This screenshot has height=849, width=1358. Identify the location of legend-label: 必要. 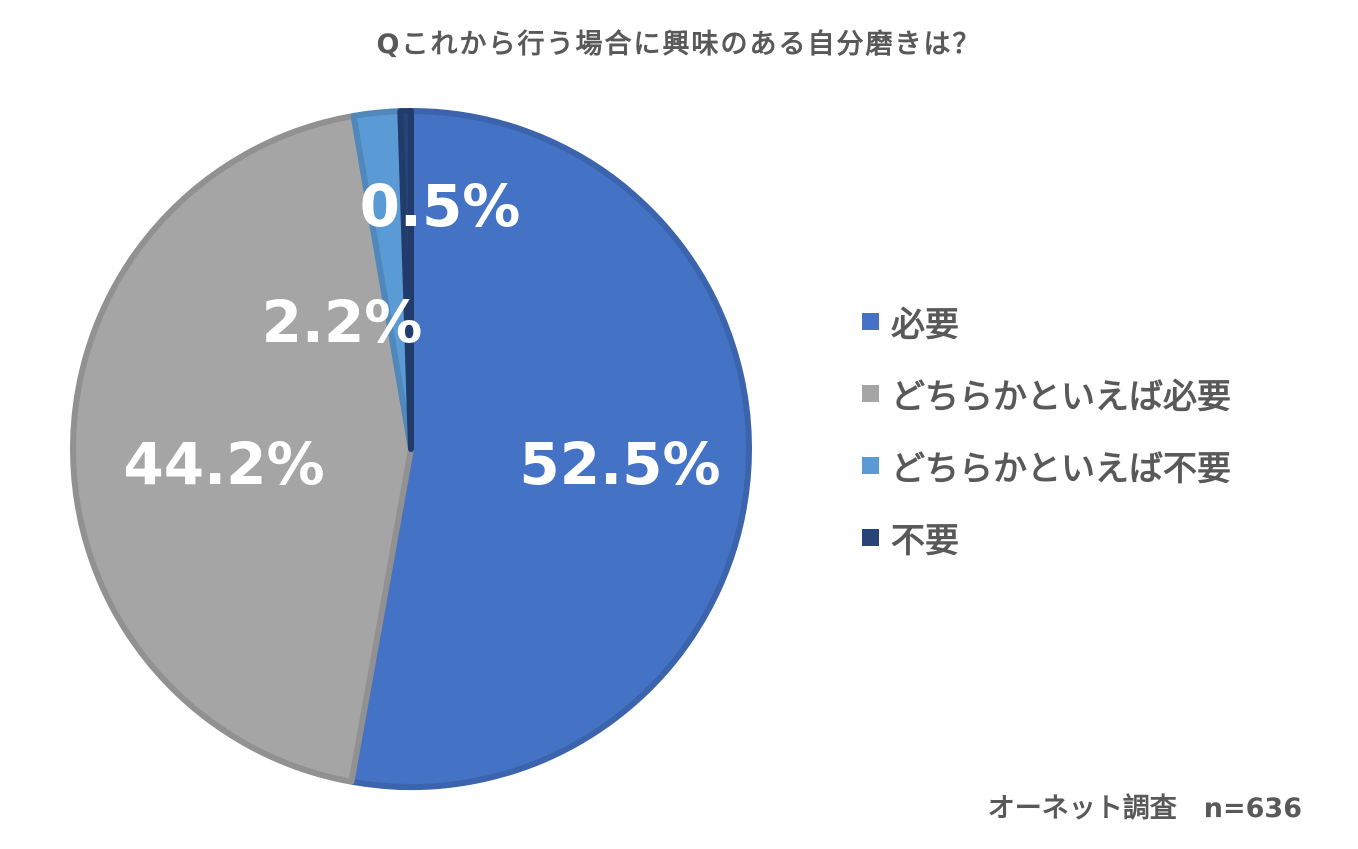
(925, 324).